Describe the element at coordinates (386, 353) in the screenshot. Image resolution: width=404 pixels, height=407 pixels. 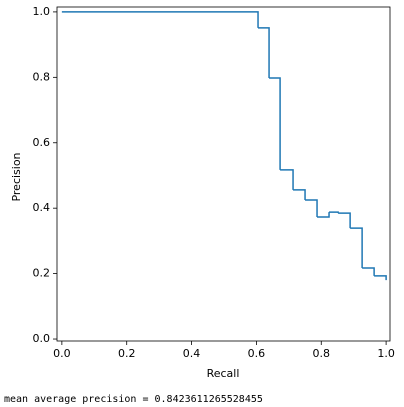
I see `x-tick-label: 1.0` at that location.